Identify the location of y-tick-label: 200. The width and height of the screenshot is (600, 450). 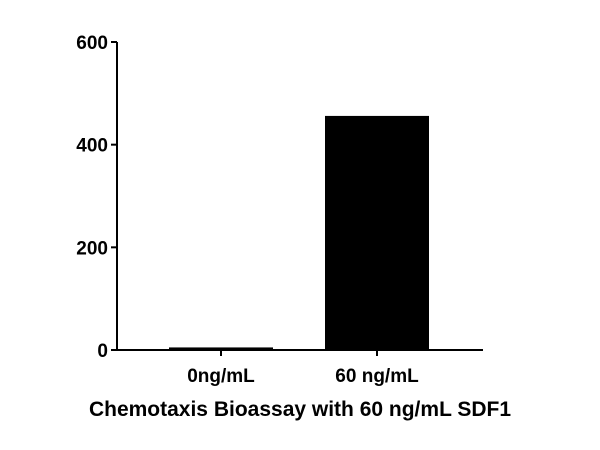
(92, 248).